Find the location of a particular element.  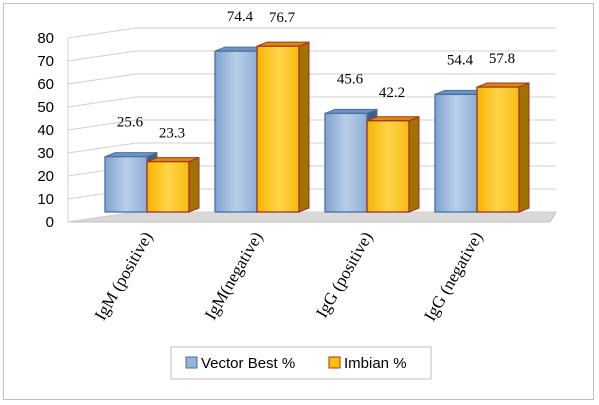

x-category-label: IgG (positive) is located at coordinates (344, 275).